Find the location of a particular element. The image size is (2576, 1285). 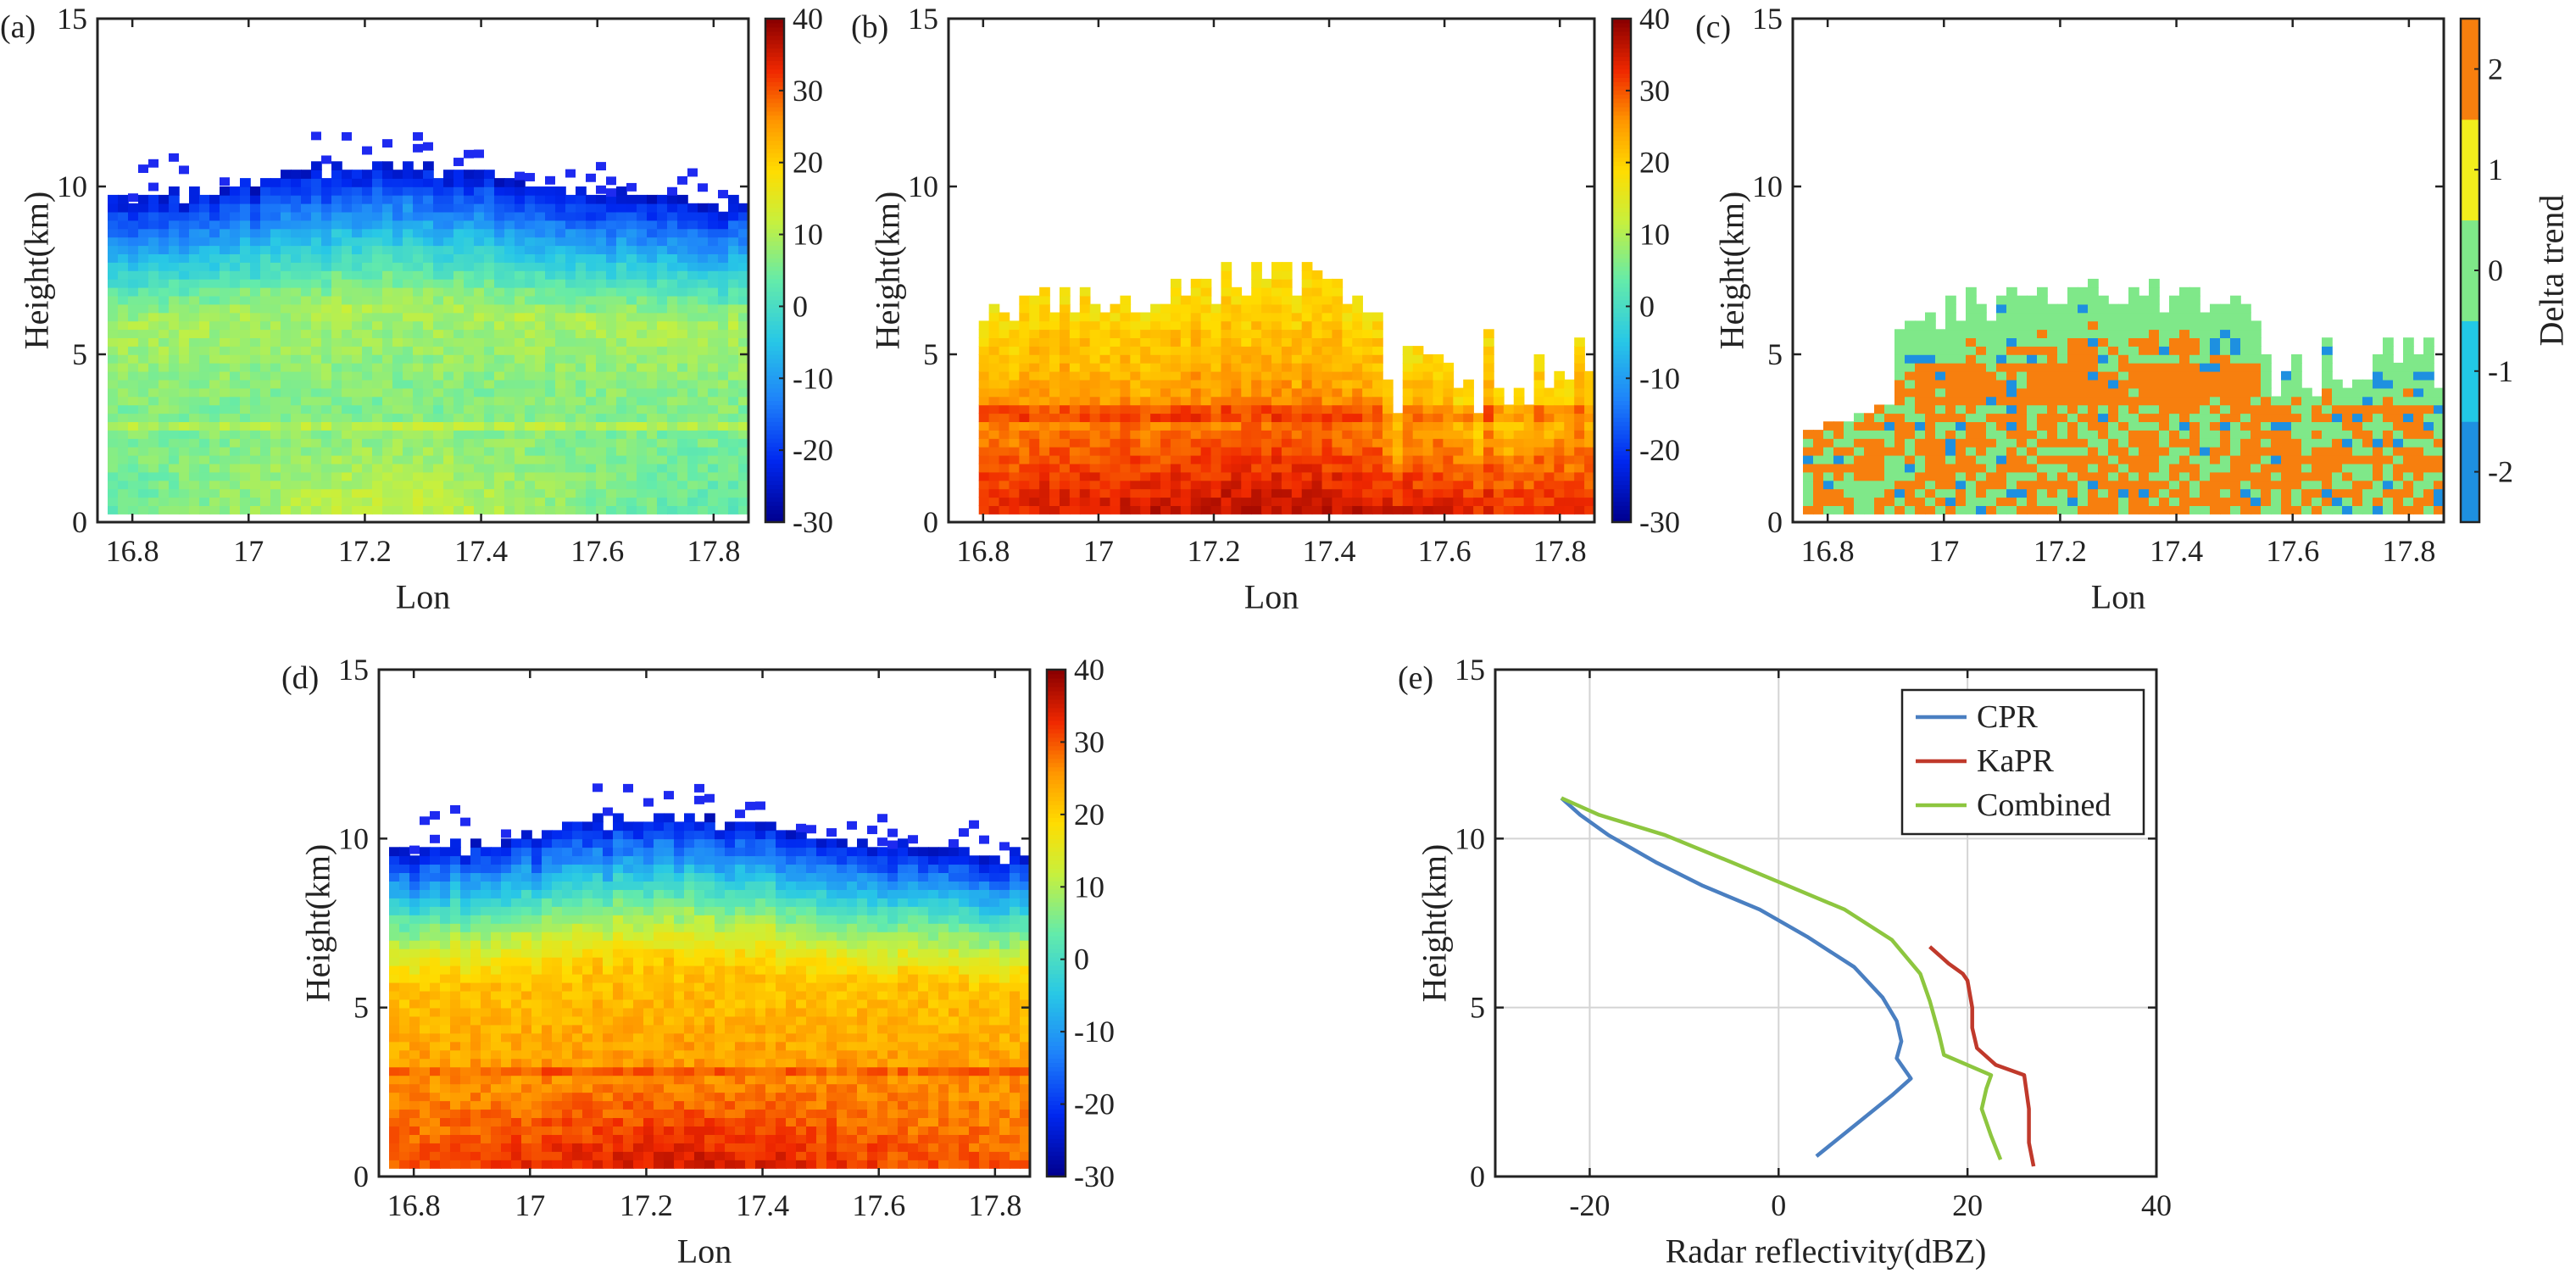

y-tick-label: 0 is located at coordinates (79, 522).